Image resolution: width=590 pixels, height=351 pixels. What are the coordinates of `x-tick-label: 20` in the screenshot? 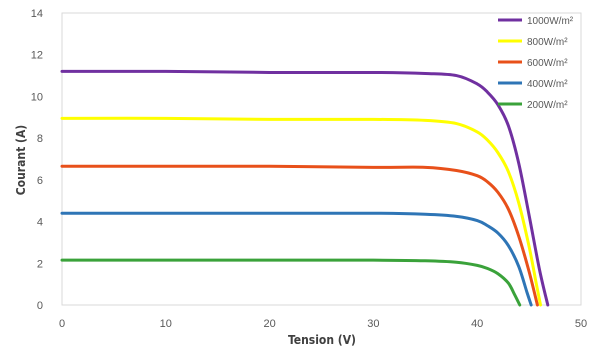 It's located at (269, 324).